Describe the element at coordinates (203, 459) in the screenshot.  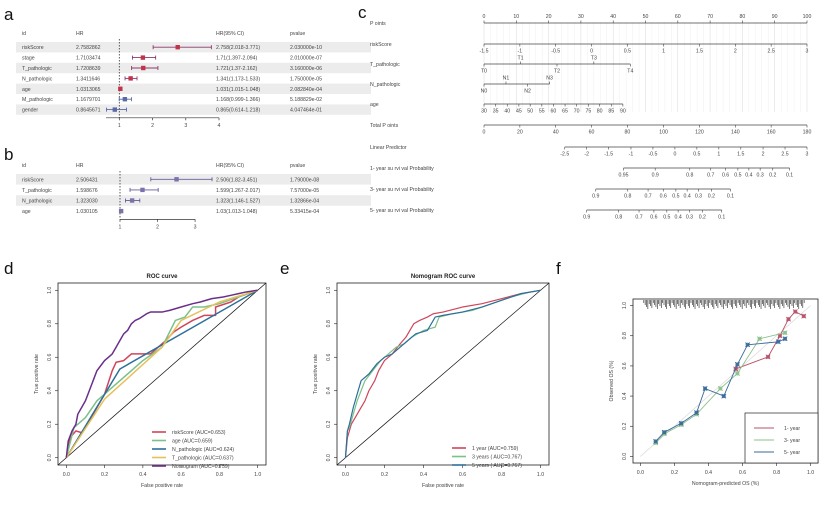
I see `legend-label: T_pathologic (AUC=0.637)` at that location.